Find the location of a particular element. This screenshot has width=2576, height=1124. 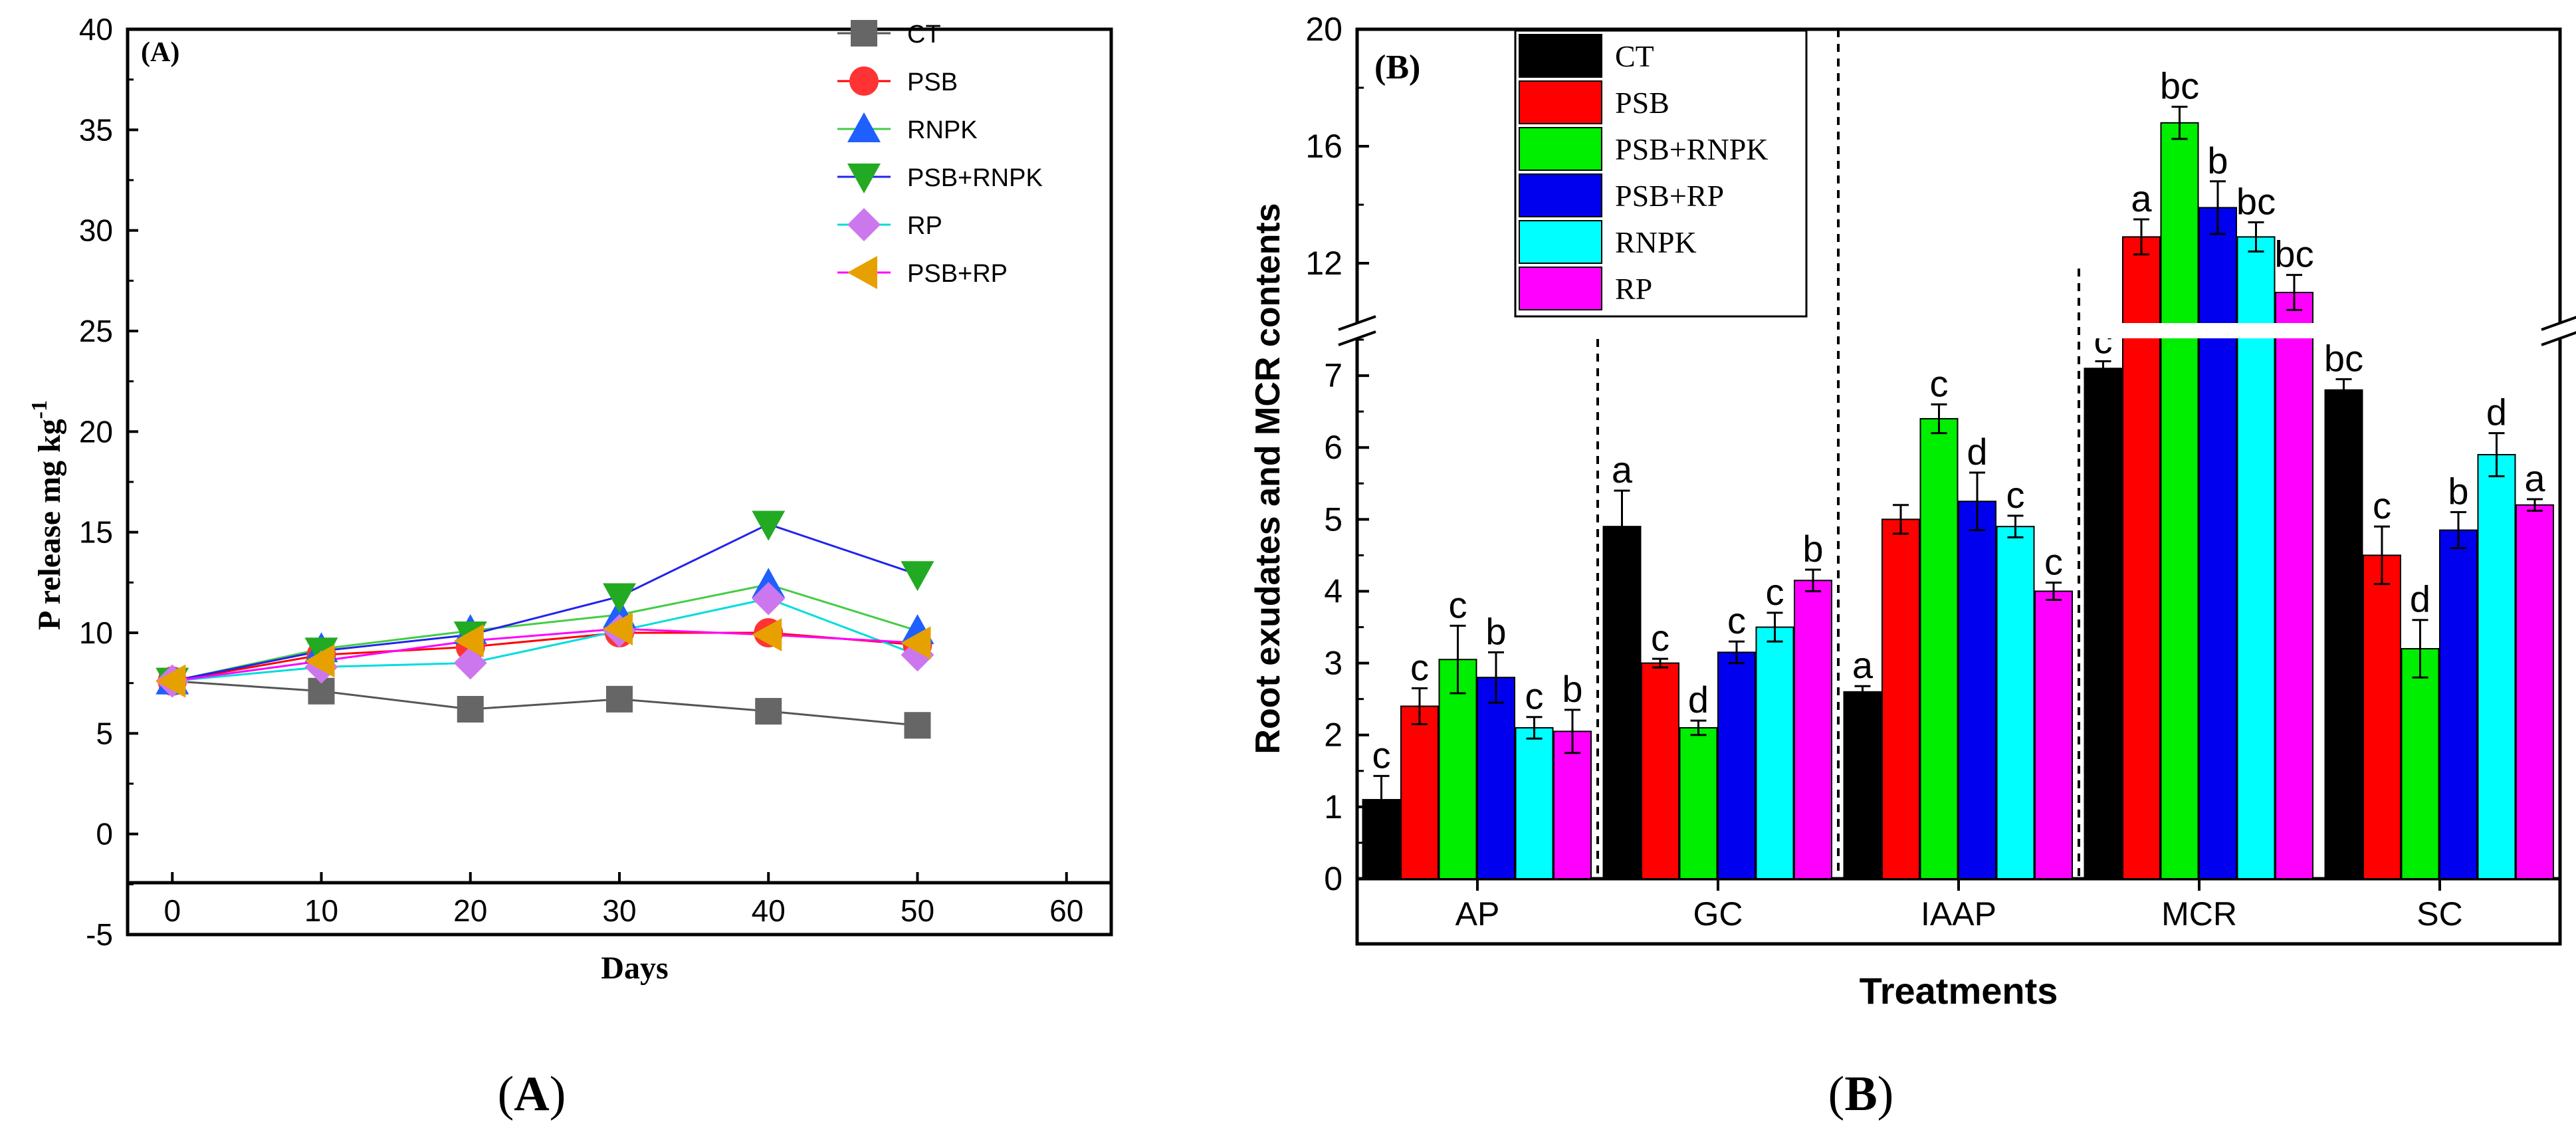

bar-gc-ct is located at coordinates (1622, 702).